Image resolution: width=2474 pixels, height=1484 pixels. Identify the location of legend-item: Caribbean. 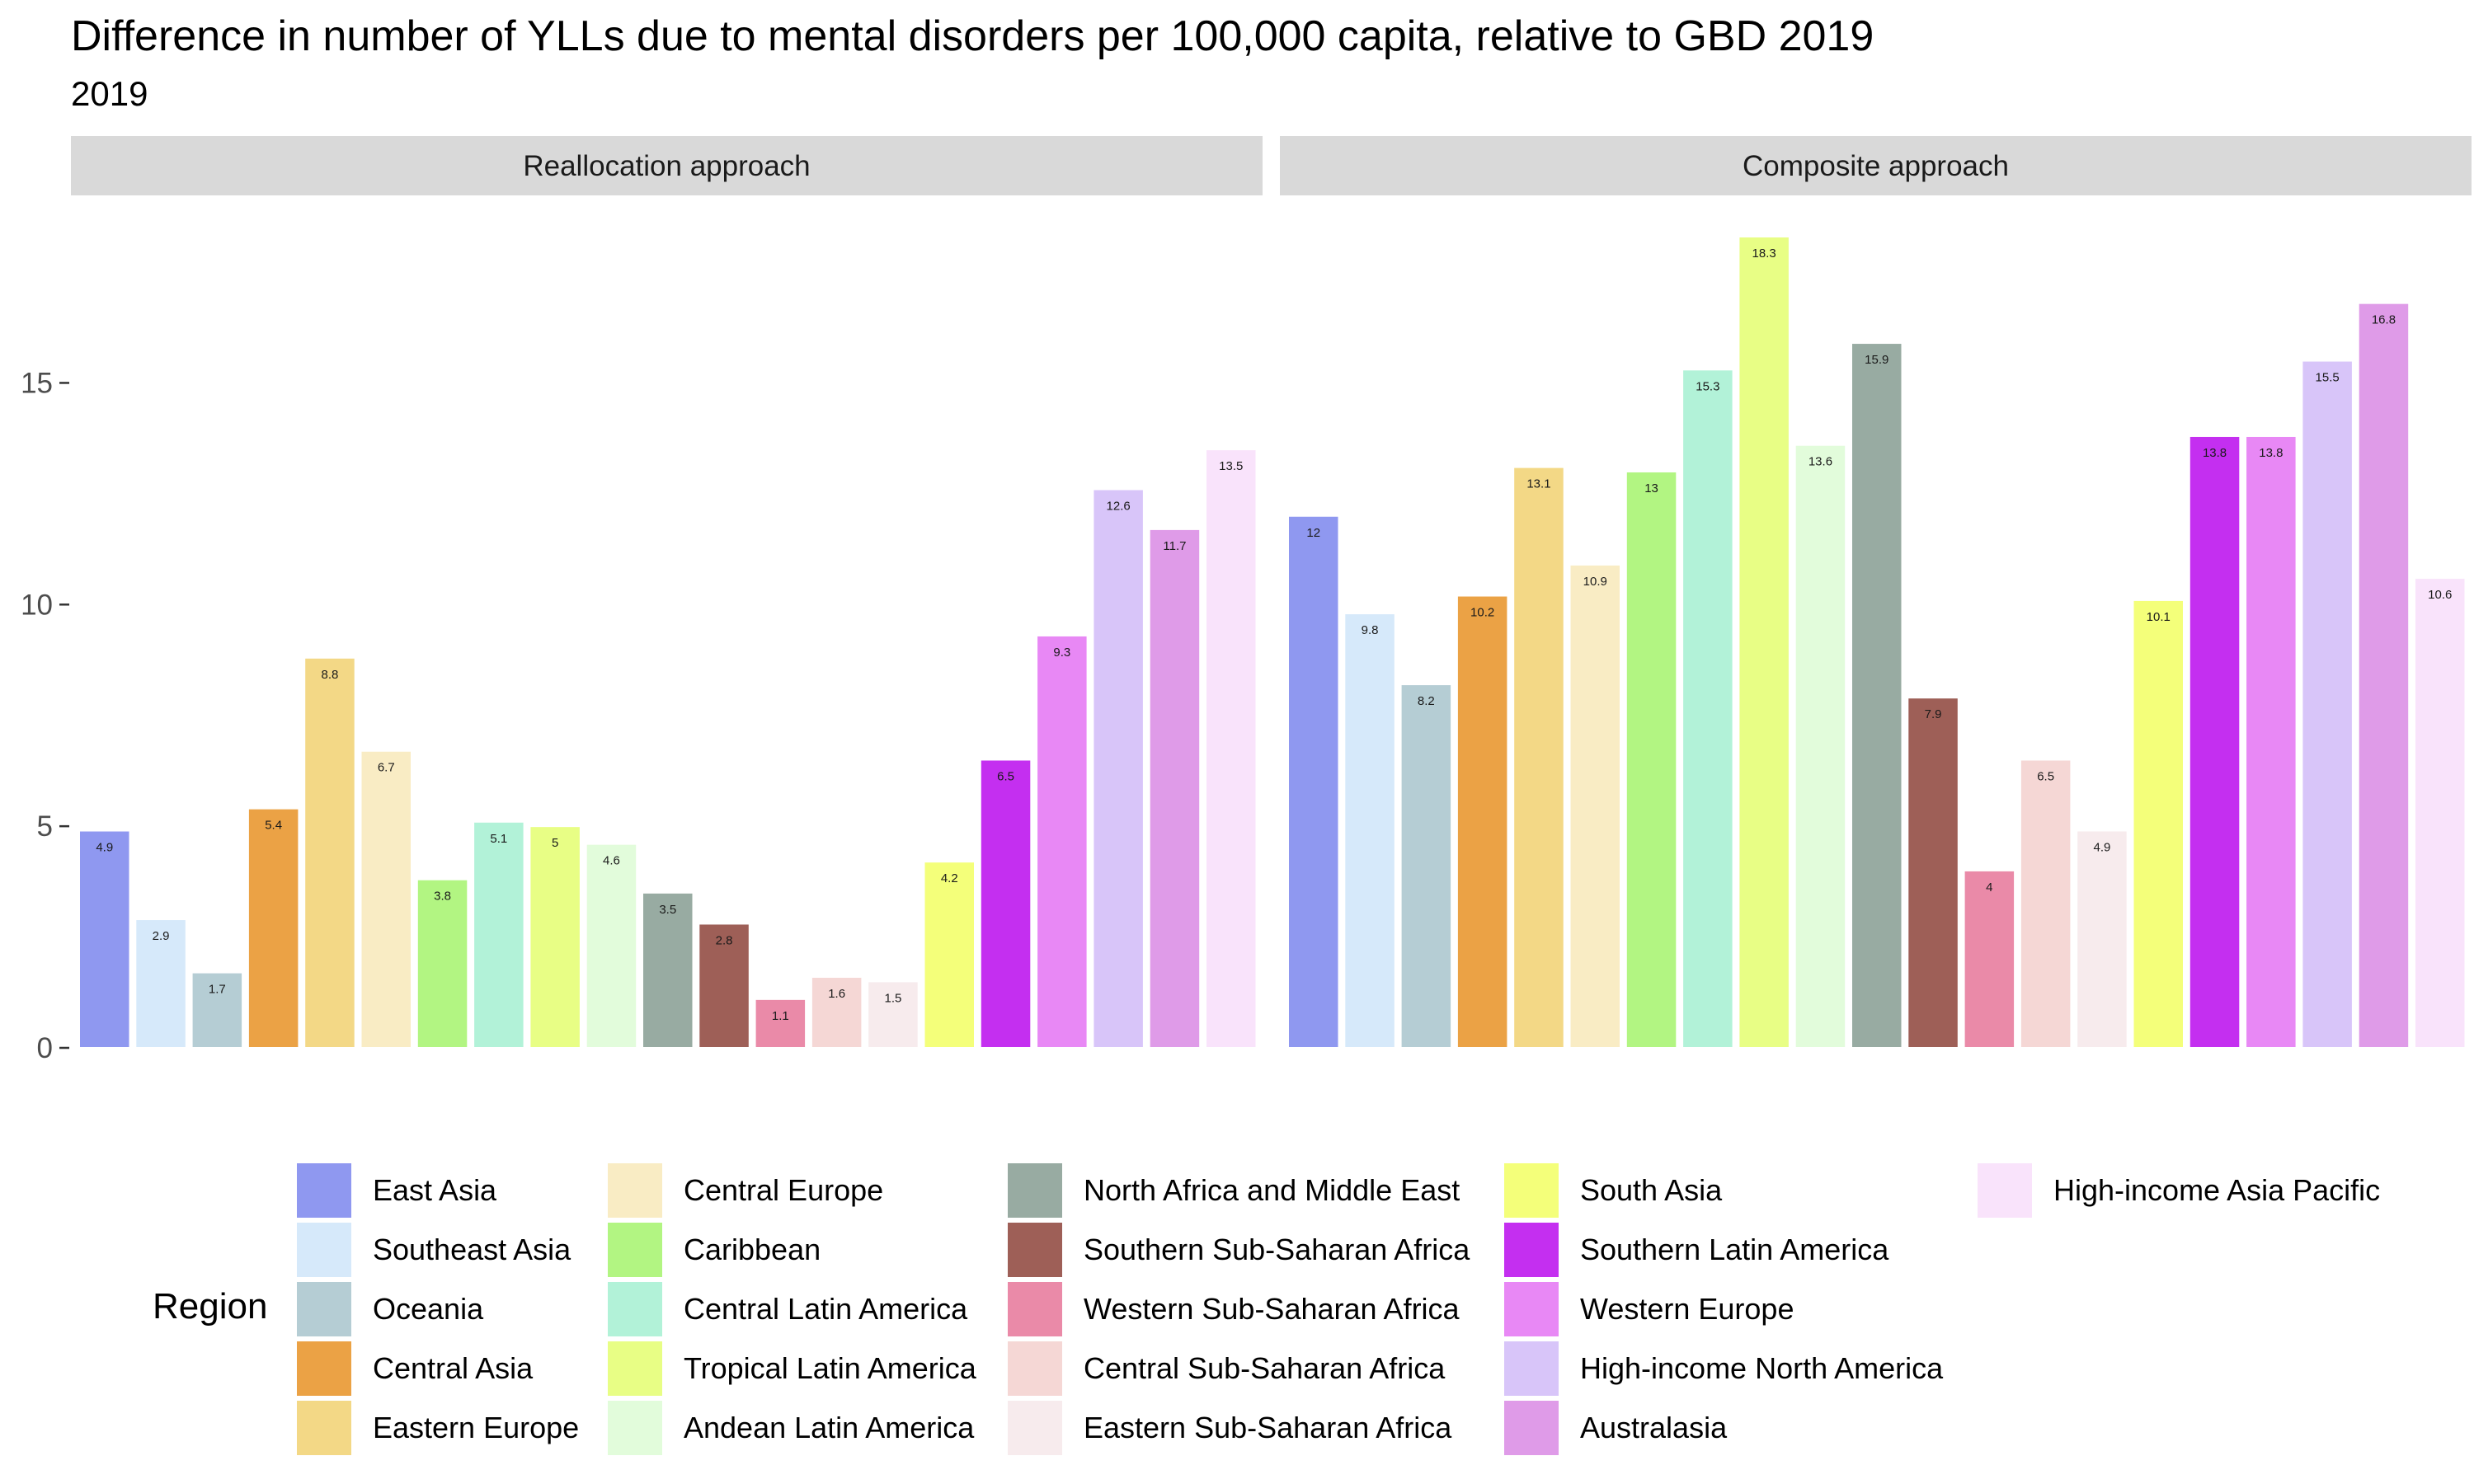
(713, 1250).